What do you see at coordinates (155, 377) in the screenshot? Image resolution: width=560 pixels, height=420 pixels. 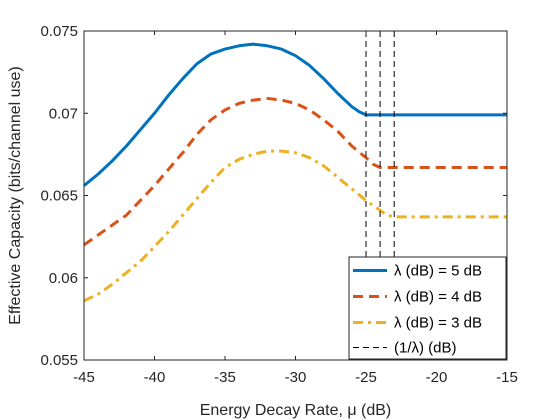 I see `x-tick-label: -40` at bounding box center [155, 377].